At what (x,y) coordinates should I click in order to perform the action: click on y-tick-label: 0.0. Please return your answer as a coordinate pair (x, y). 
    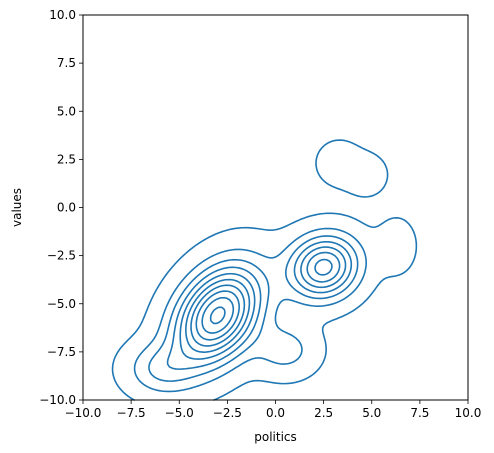
    Looking at the image, I should click on (66, 208).